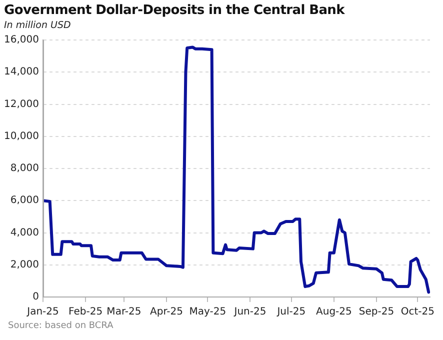  What do you see at coordinates (21, 136) in the screenshot?
I see `y-tick-label: 10,000` at bounding box center [21, 136].